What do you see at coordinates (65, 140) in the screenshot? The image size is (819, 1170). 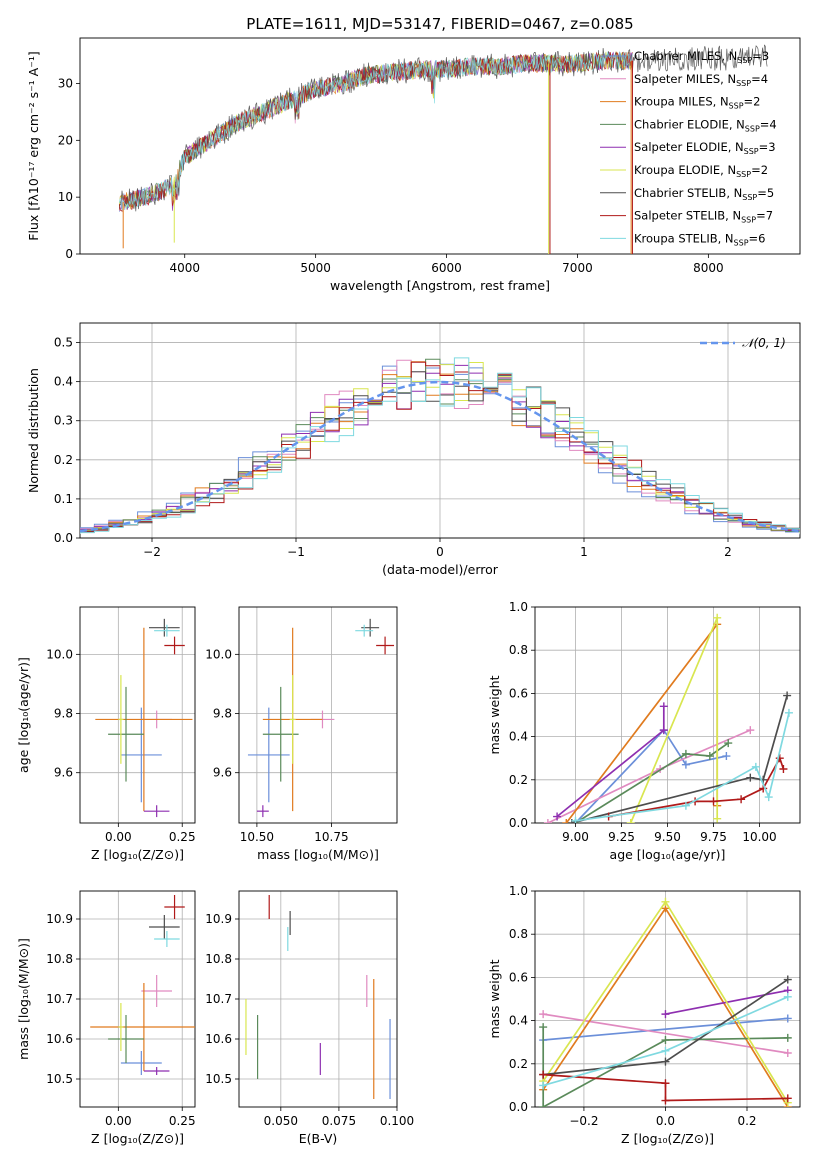 I see `y-tick-label: 20` at bounding box center [65, 140].